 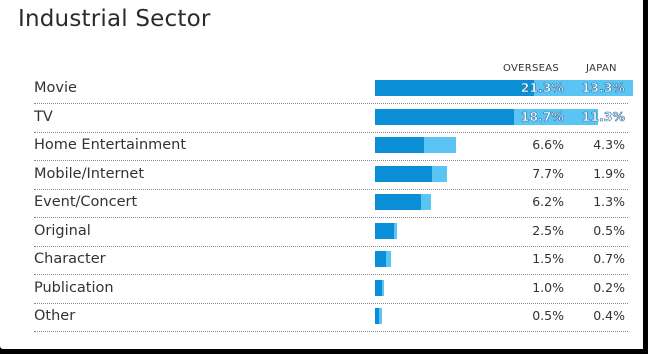 What do you see at coordinates (62, 230) in the screenshot?
I see `category-label: Original` at bounding box center [62, 230].